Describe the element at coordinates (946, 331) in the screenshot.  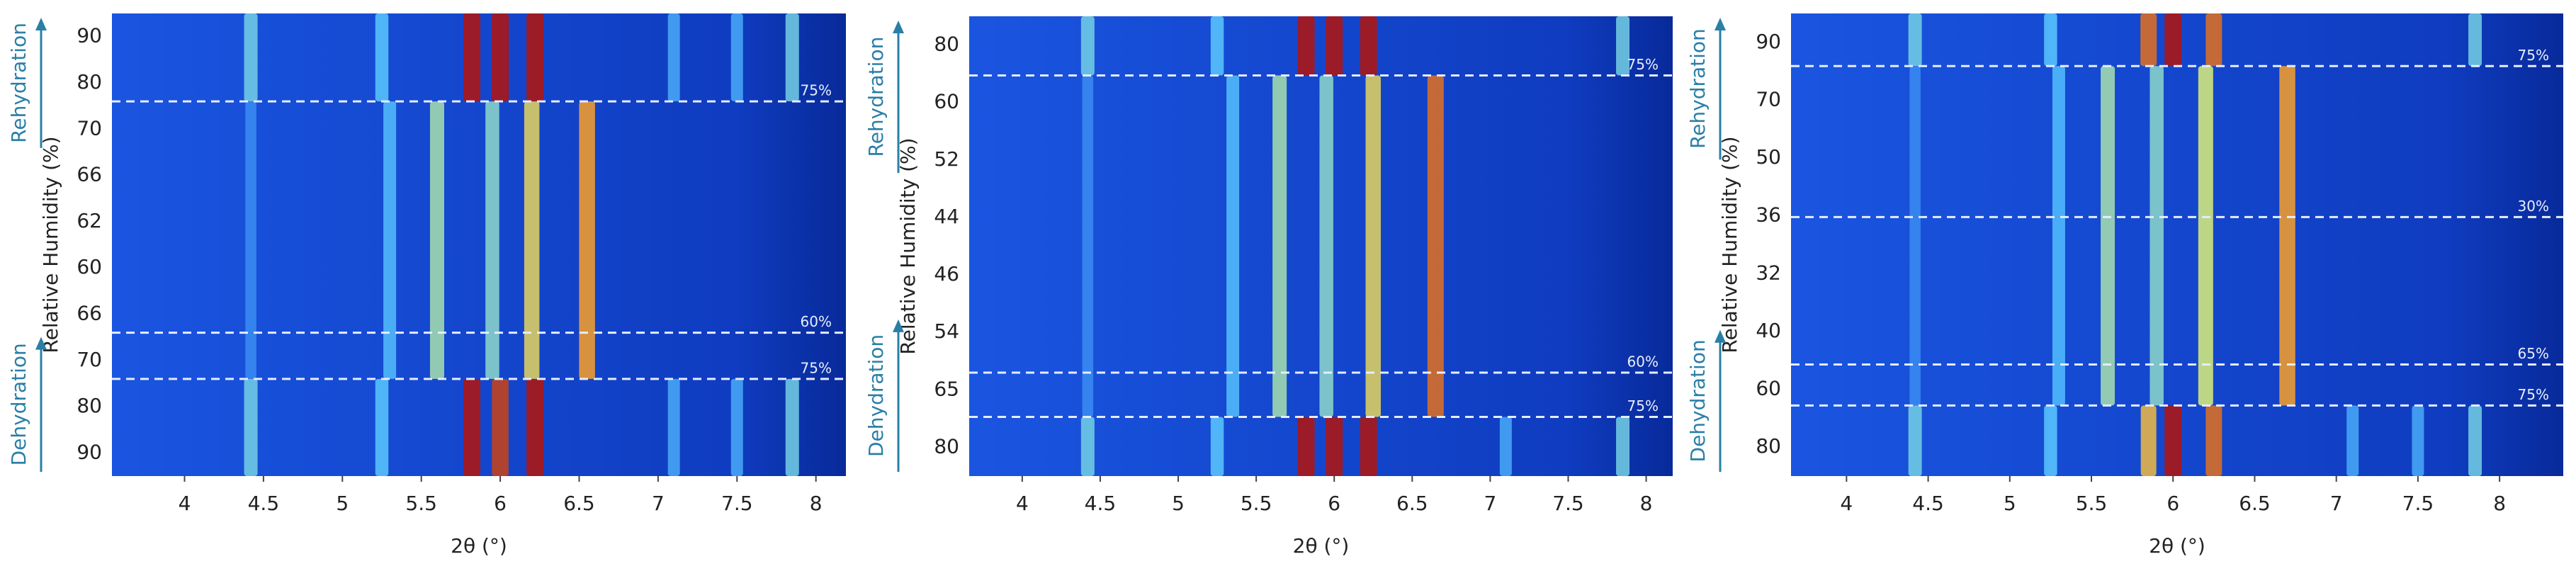
I see `y-tick-label: 54` at that location.